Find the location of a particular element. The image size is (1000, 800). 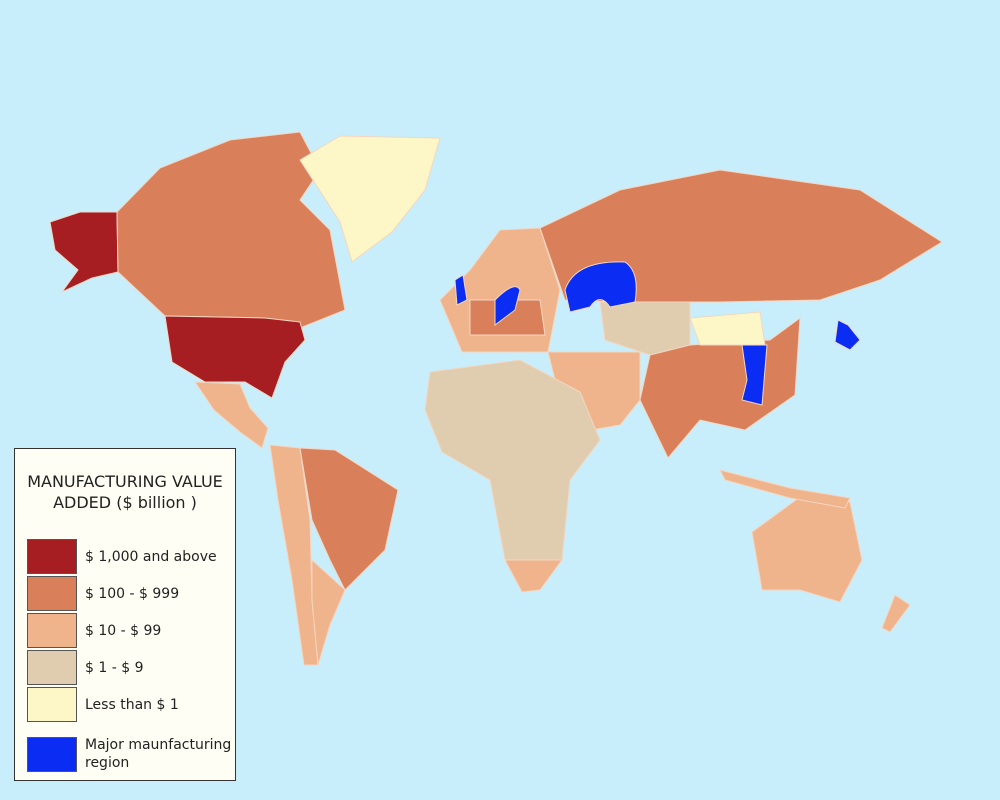

region-uk is located at coordinates (461, 290).